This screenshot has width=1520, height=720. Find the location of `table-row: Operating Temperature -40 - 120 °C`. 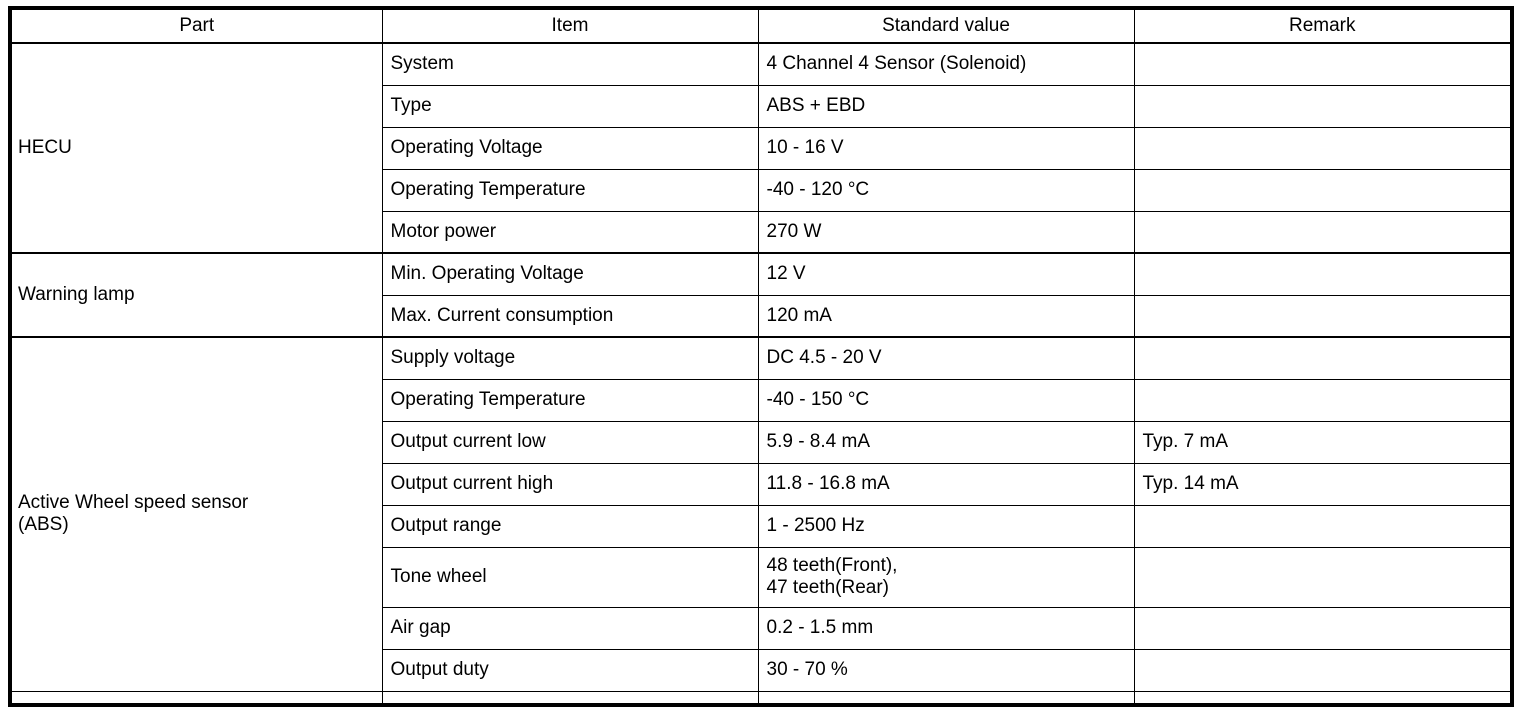

table-row: Operating Temperature -40 - 120 °C is located at coordinates (761, 190).